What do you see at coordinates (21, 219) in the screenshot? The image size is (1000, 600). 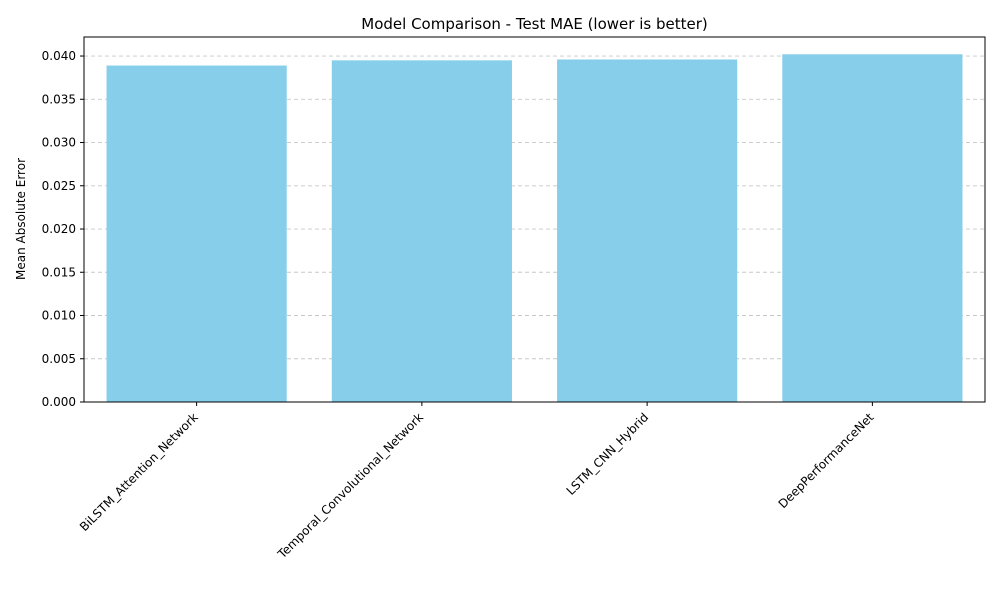 I see `y-axis-label: Mean Absolute Error` at bounding box center [21, 219].